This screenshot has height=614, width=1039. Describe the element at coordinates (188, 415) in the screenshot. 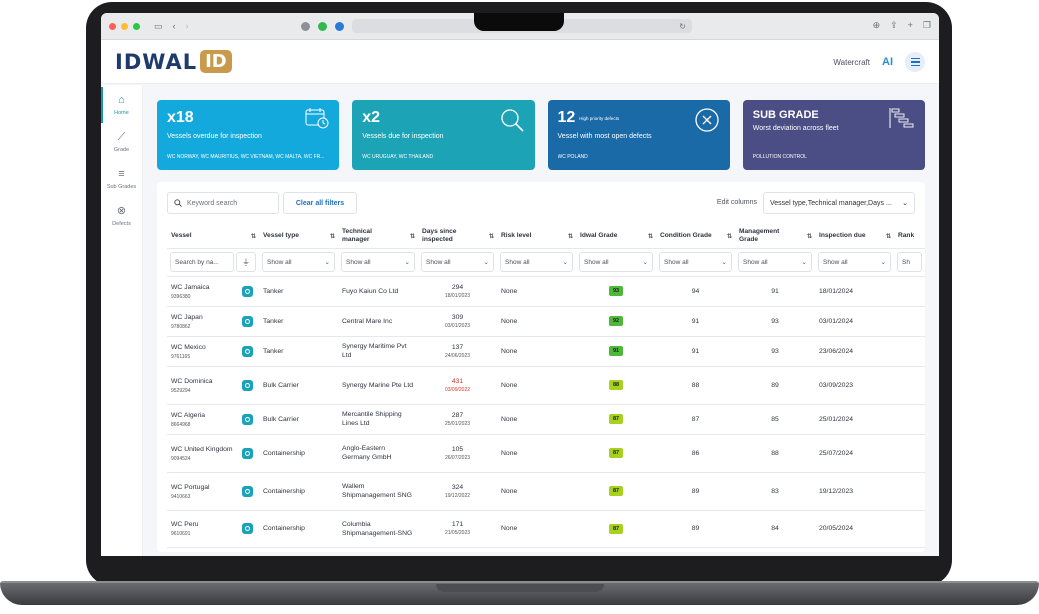

I see `vessel-name: WC Algeria` at that location.